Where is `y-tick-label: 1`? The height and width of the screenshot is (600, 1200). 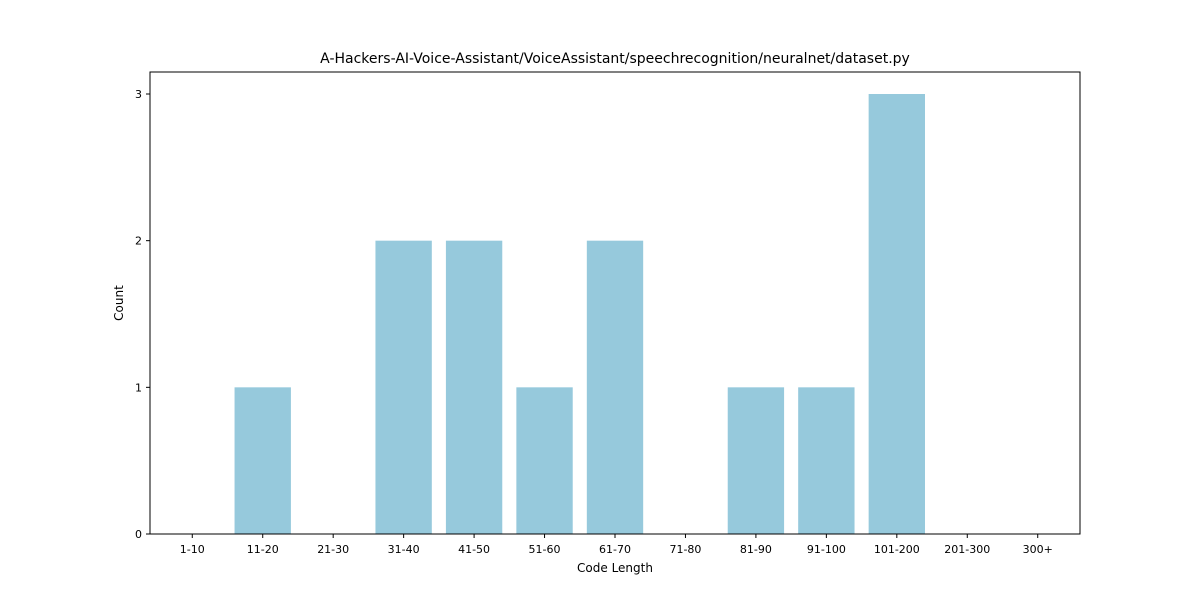 y-tick-label: 1 is located at coordinates (138, 387).